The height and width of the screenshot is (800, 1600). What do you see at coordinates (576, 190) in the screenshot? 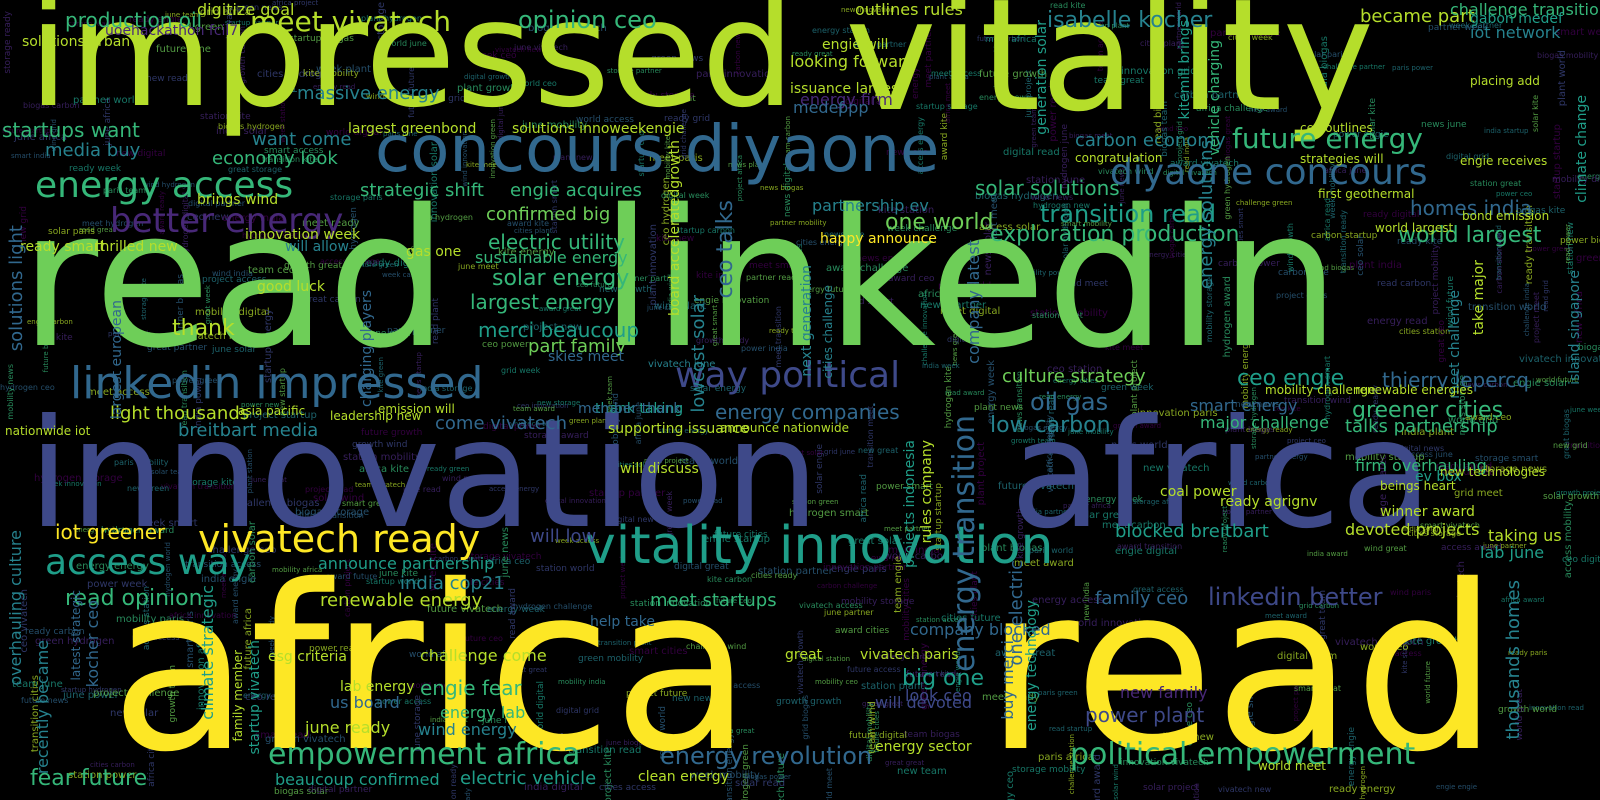
I see `word-engie-acquires: engie acquires` at bounding box center [576, 190].